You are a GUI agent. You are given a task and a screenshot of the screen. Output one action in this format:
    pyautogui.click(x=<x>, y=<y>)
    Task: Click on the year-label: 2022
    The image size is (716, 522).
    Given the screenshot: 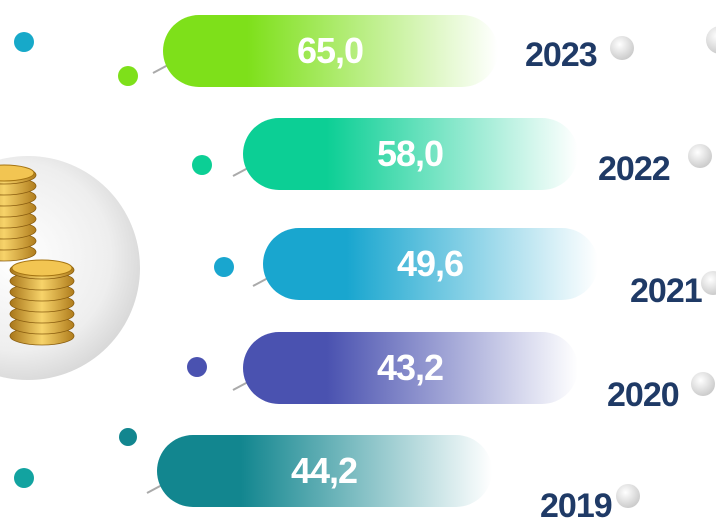 What is the action you would take?
    pyautogui.click(x=634, y=169)
    